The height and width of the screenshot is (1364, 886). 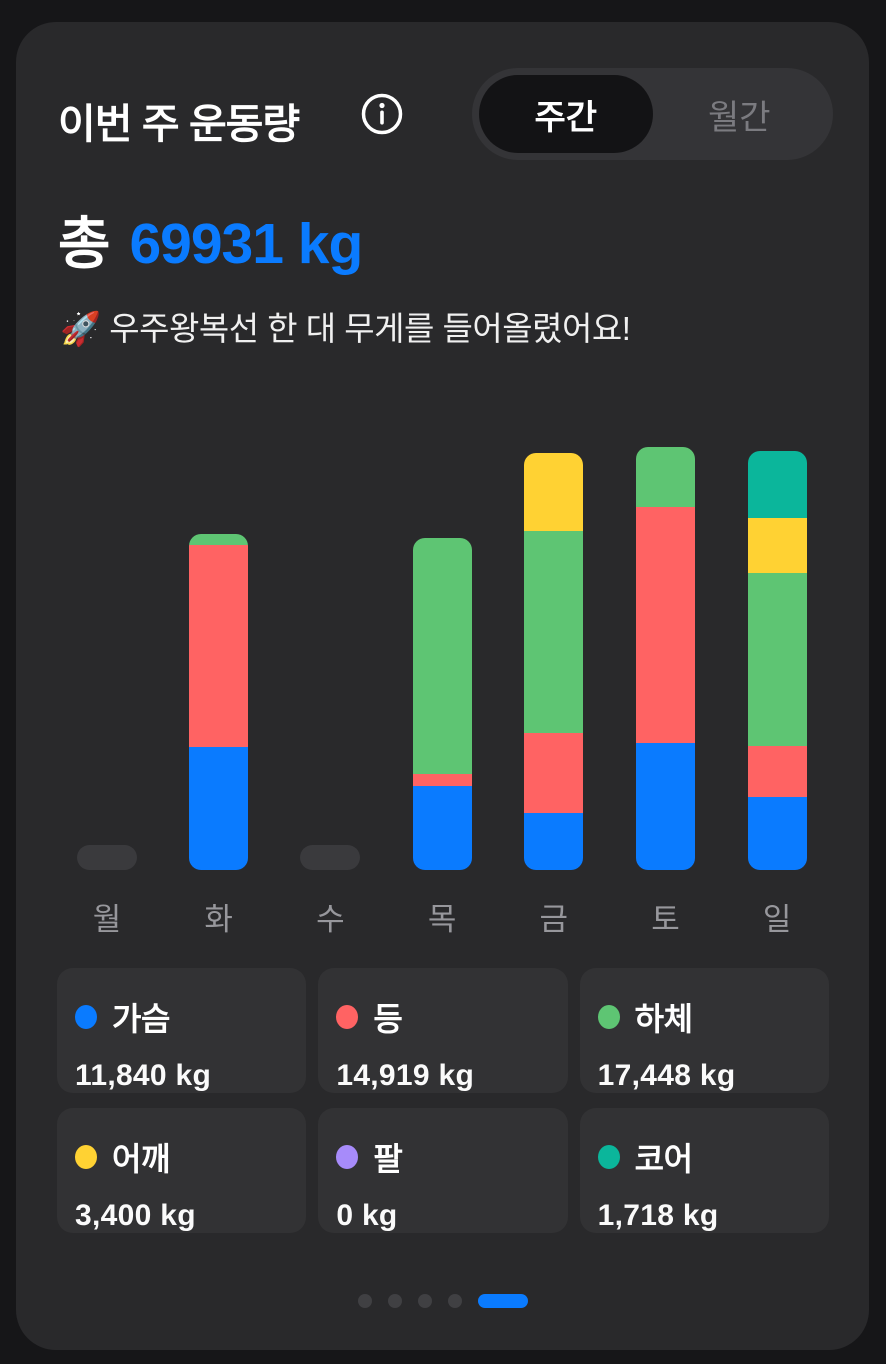 I want to click on legend-card-하체: 하체 17,448 kg, so click(x=704, y=1030).